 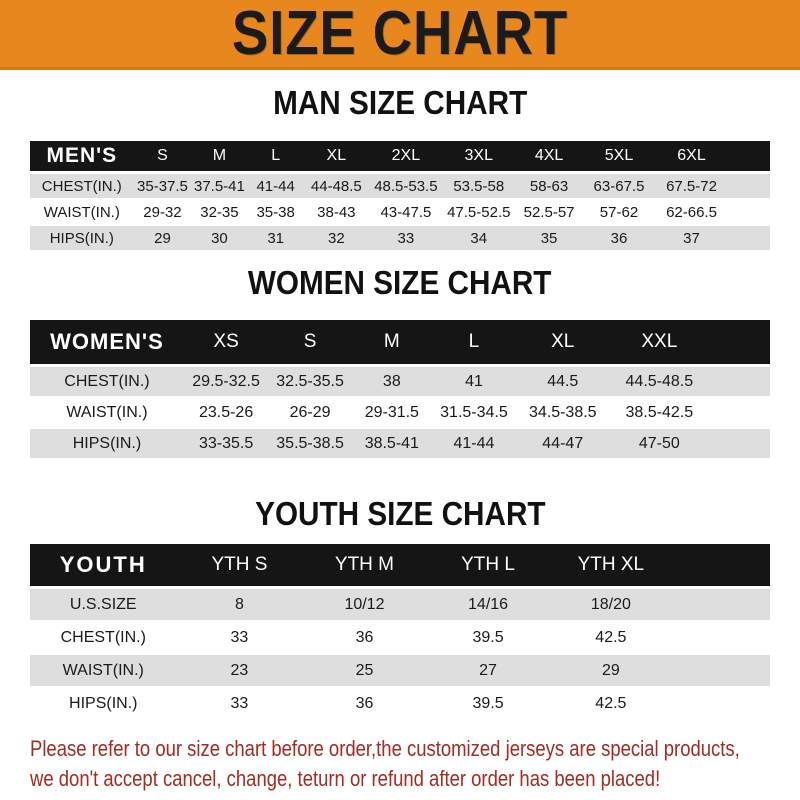 What do you see at coordinates (405, 212) in the screenshot?
I see `size-value-cell: 43-47.5` at bounding box center [405, 212].